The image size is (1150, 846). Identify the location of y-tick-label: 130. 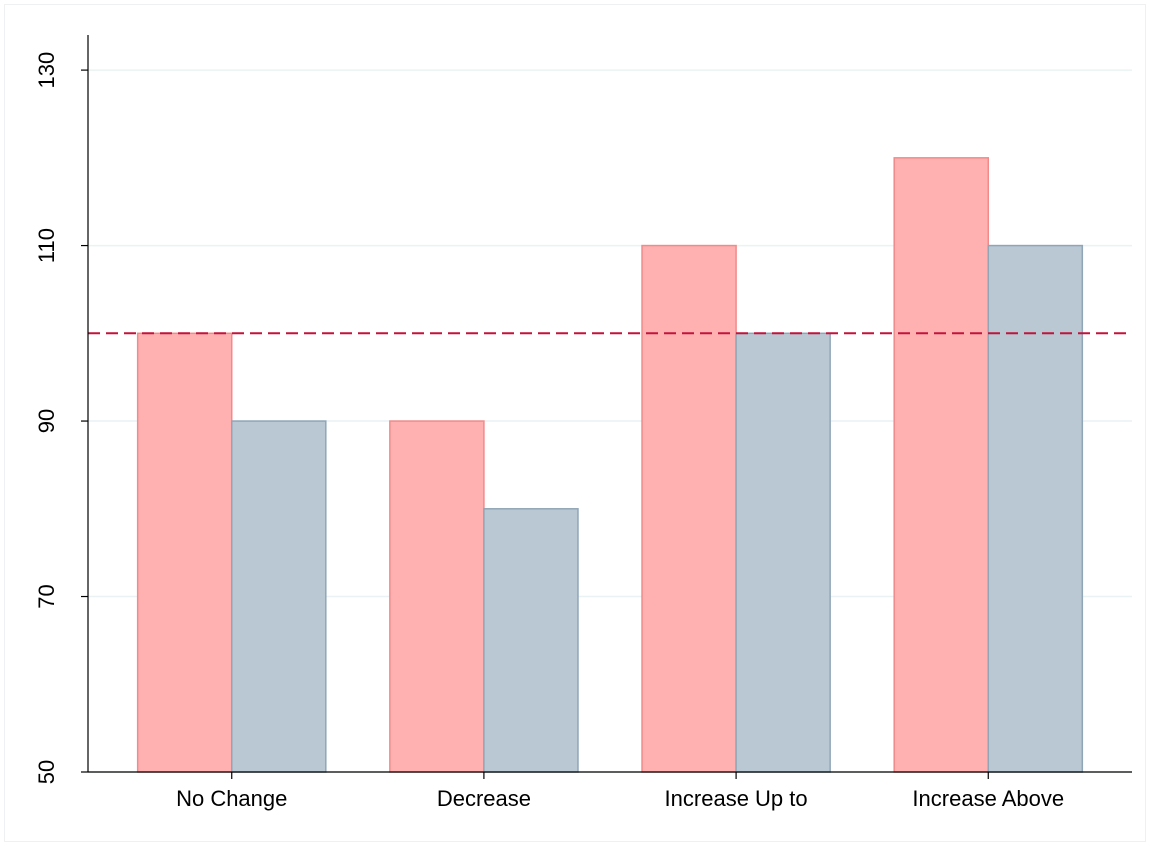
(46, 70).